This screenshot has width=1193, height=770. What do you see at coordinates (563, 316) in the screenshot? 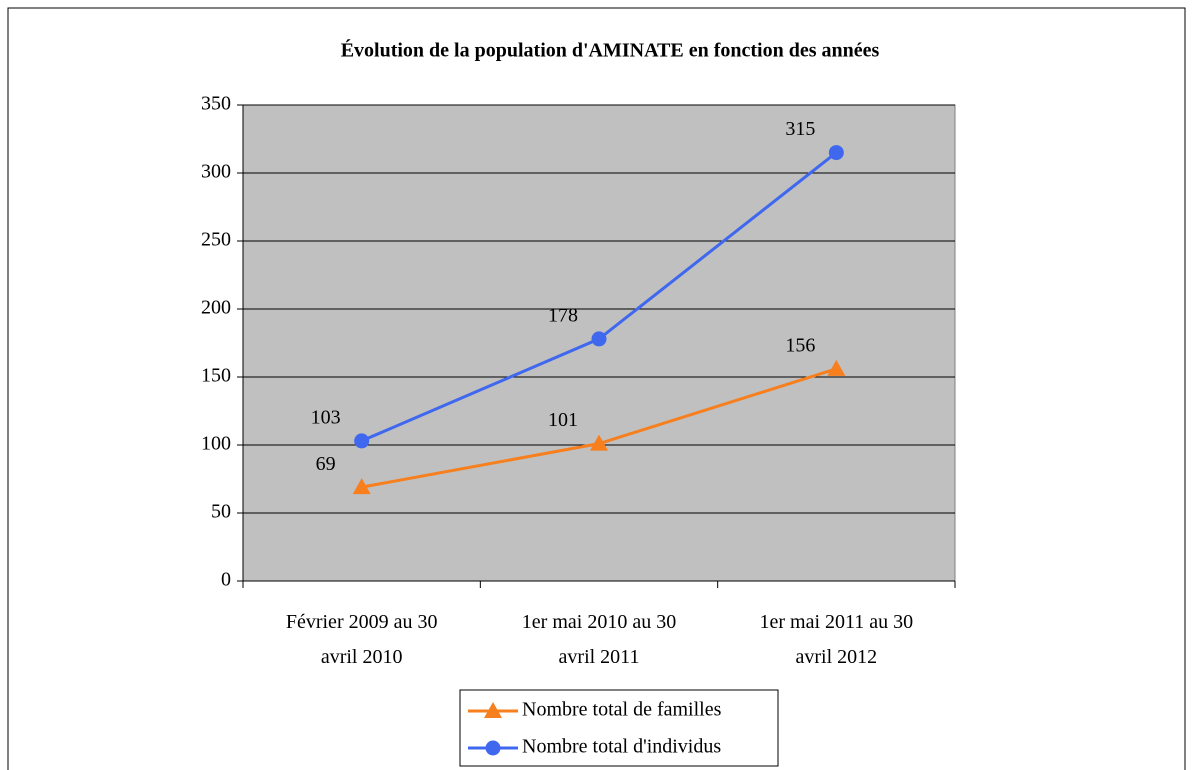
I see `data-label: 178` at bounding box center [563, 316].